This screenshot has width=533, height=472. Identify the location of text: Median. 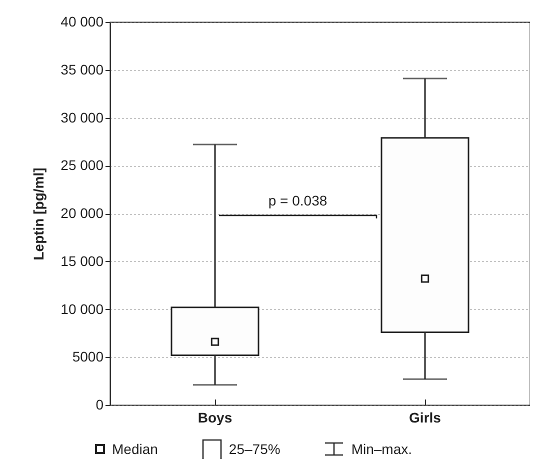
(135, 449).